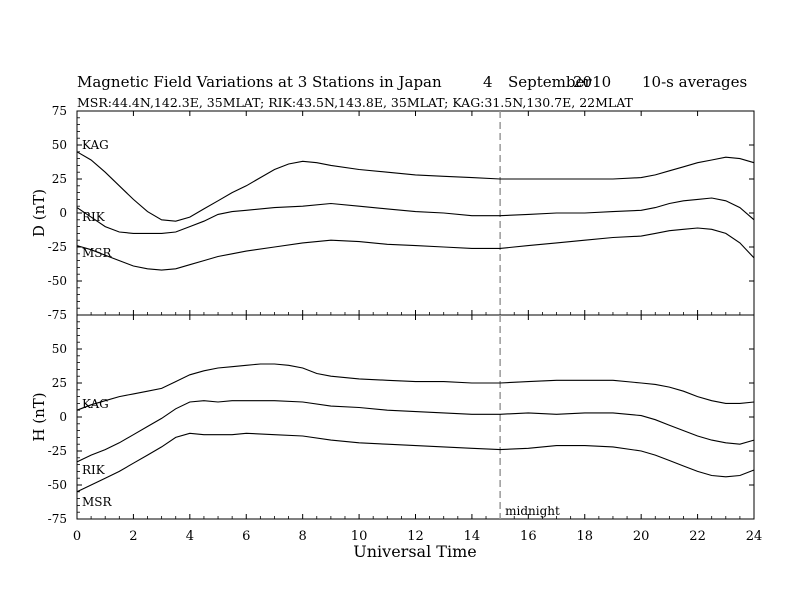 Image resolution: width=792 pixels, height=612 pixels. Describe the element at coordinates (190, 536) in the screenshot. I see `x-tick-label: 4` at that location.